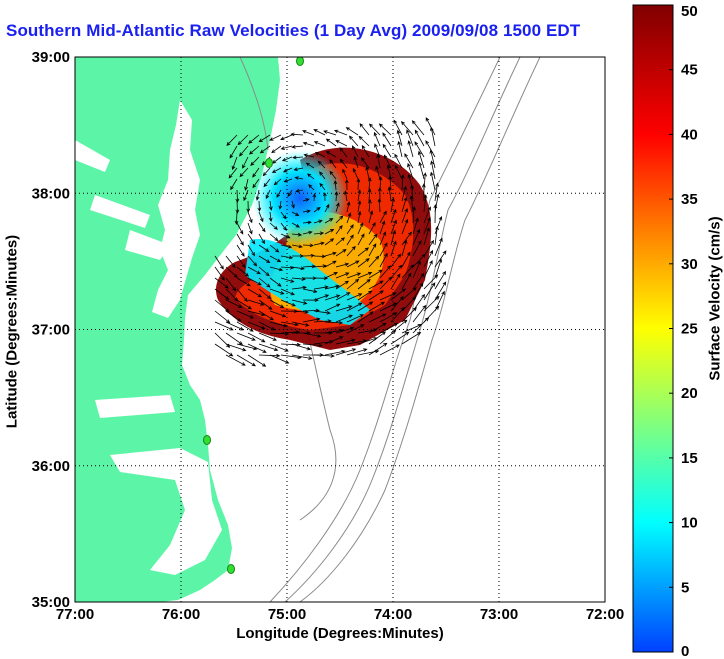 The height and width of the screenshot is (659, 724). What do you see at coordinates (51, 602) in the screenshot?
I see `y-tick-label: 35:00` at bounding box center [51, 602].